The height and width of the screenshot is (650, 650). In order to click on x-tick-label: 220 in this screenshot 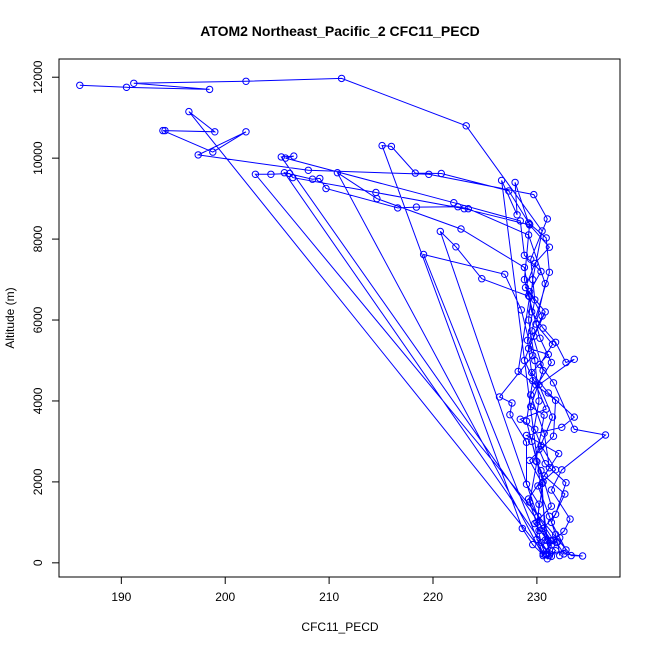, I will do `click(433, 597)`.